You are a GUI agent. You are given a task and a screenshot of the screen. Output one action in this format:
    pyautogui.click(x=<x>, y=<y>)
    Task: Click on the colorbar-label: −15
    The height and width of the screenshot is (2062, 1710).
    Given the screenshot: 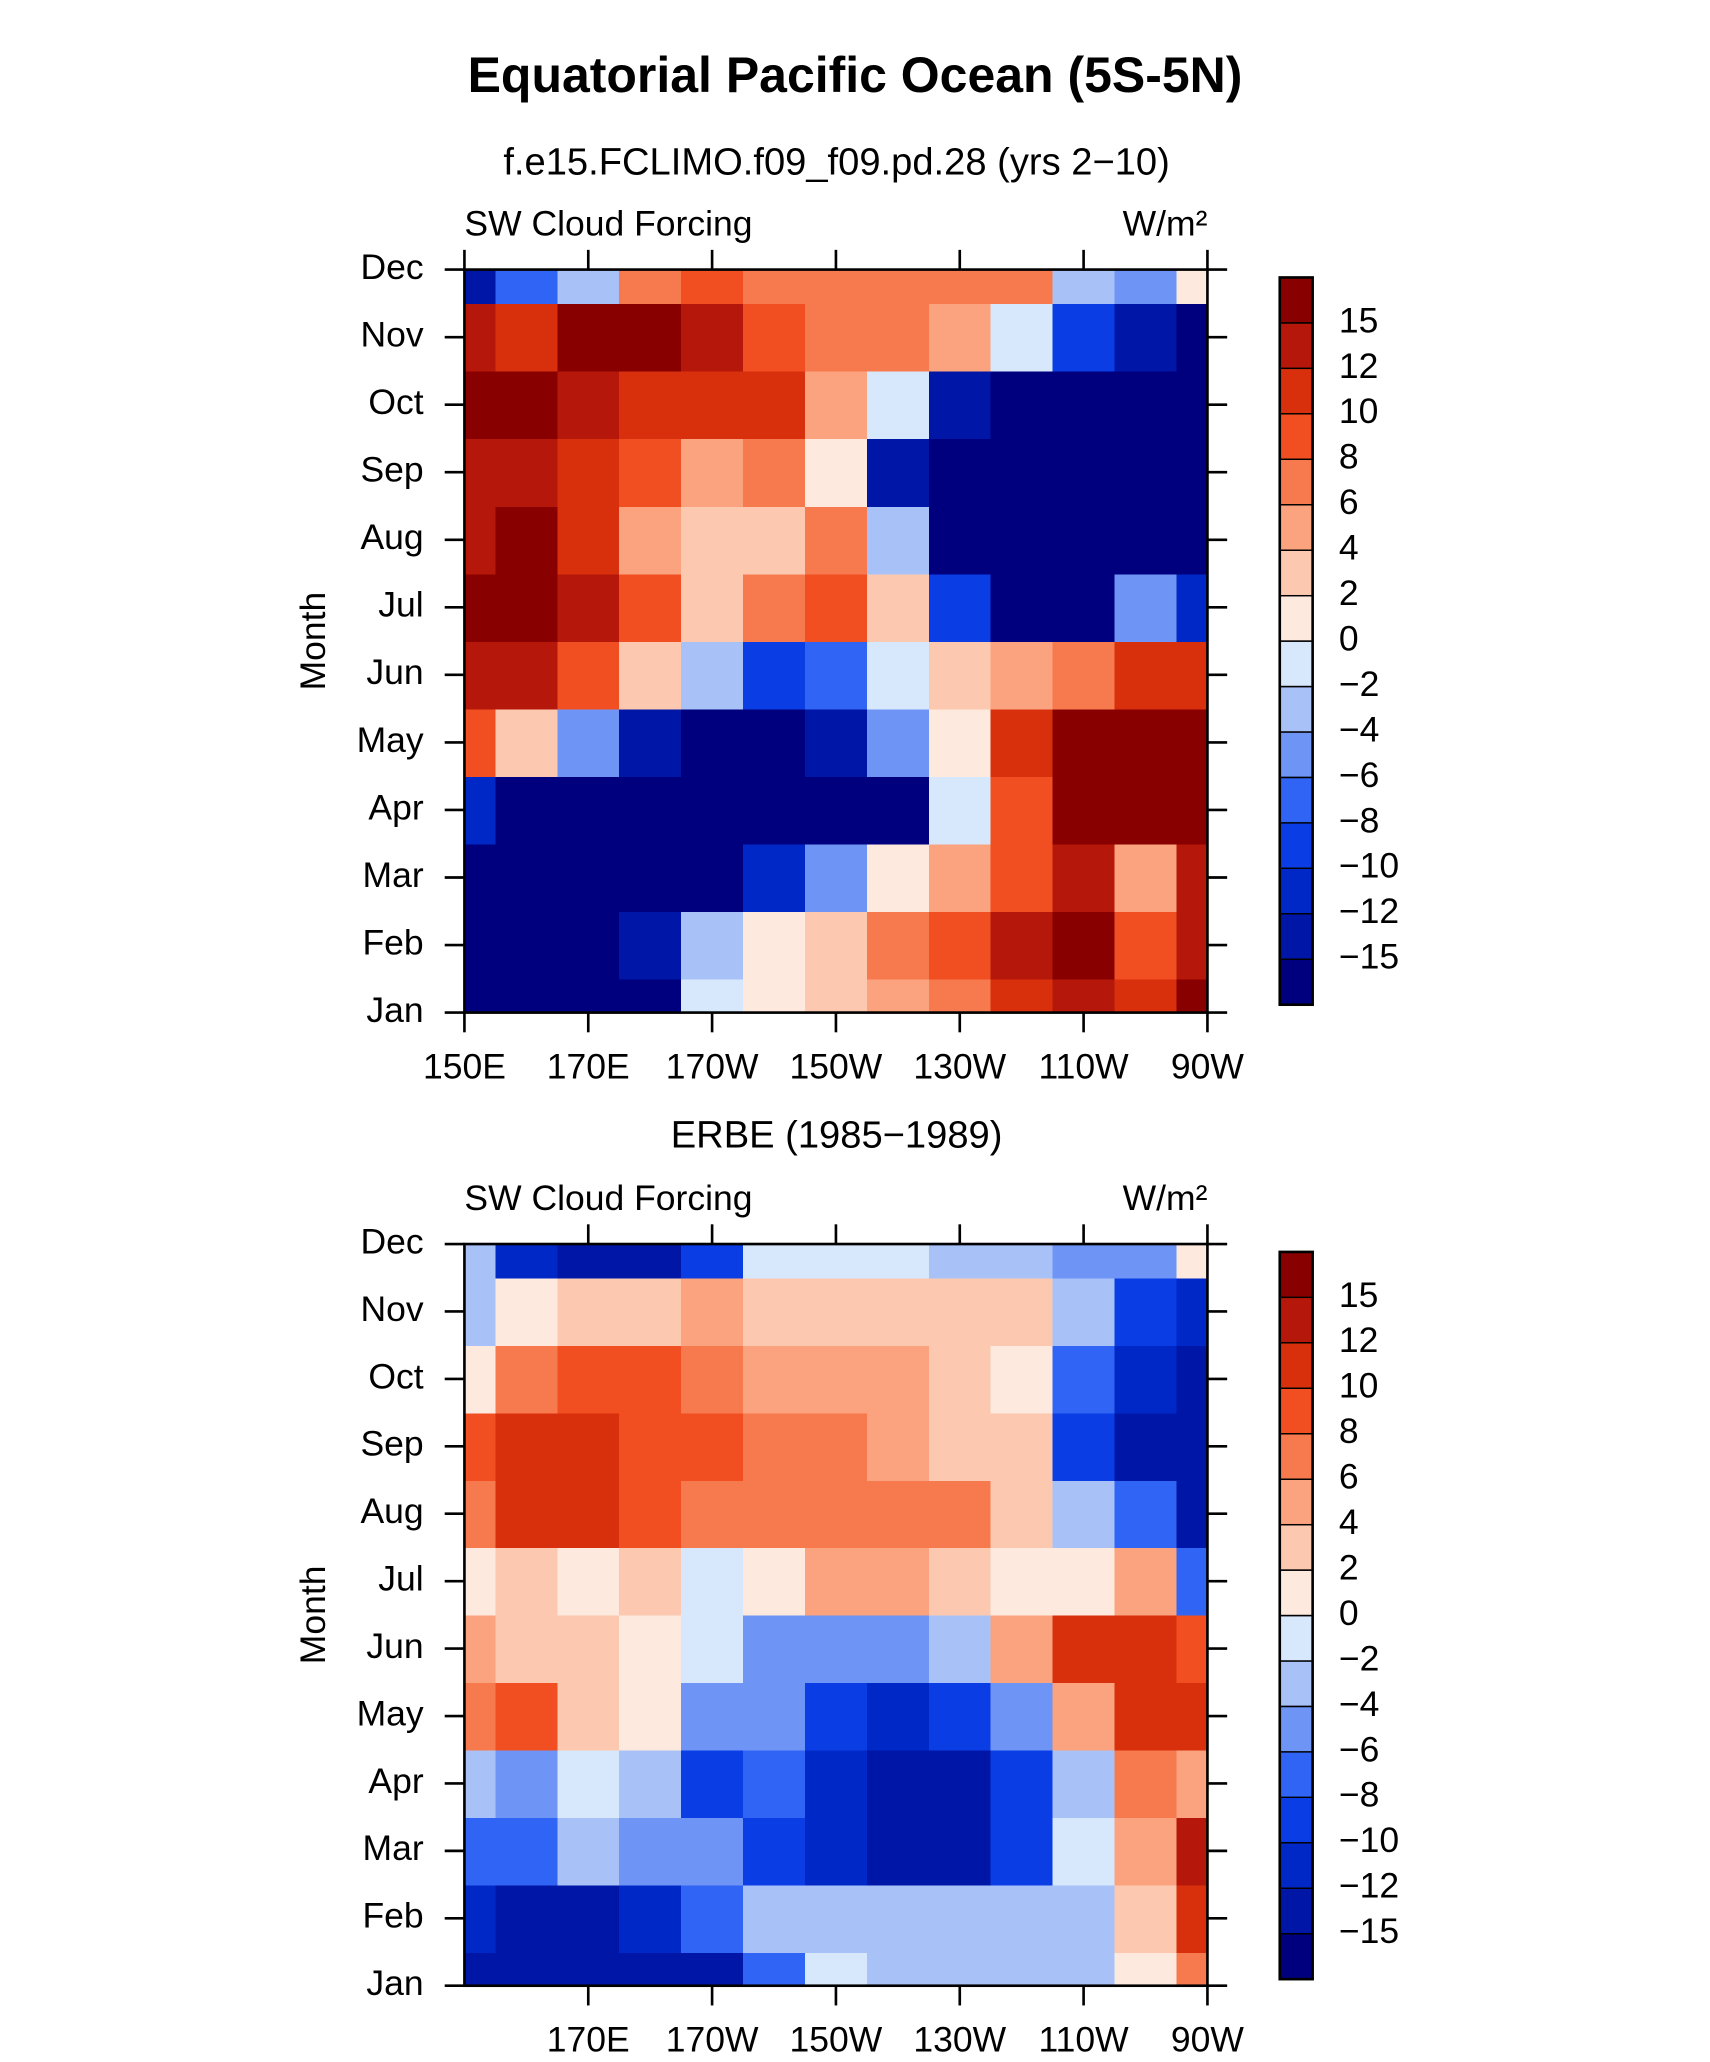 What is the action you would take?
    pyautogui.click(x=1369, y=957)
    